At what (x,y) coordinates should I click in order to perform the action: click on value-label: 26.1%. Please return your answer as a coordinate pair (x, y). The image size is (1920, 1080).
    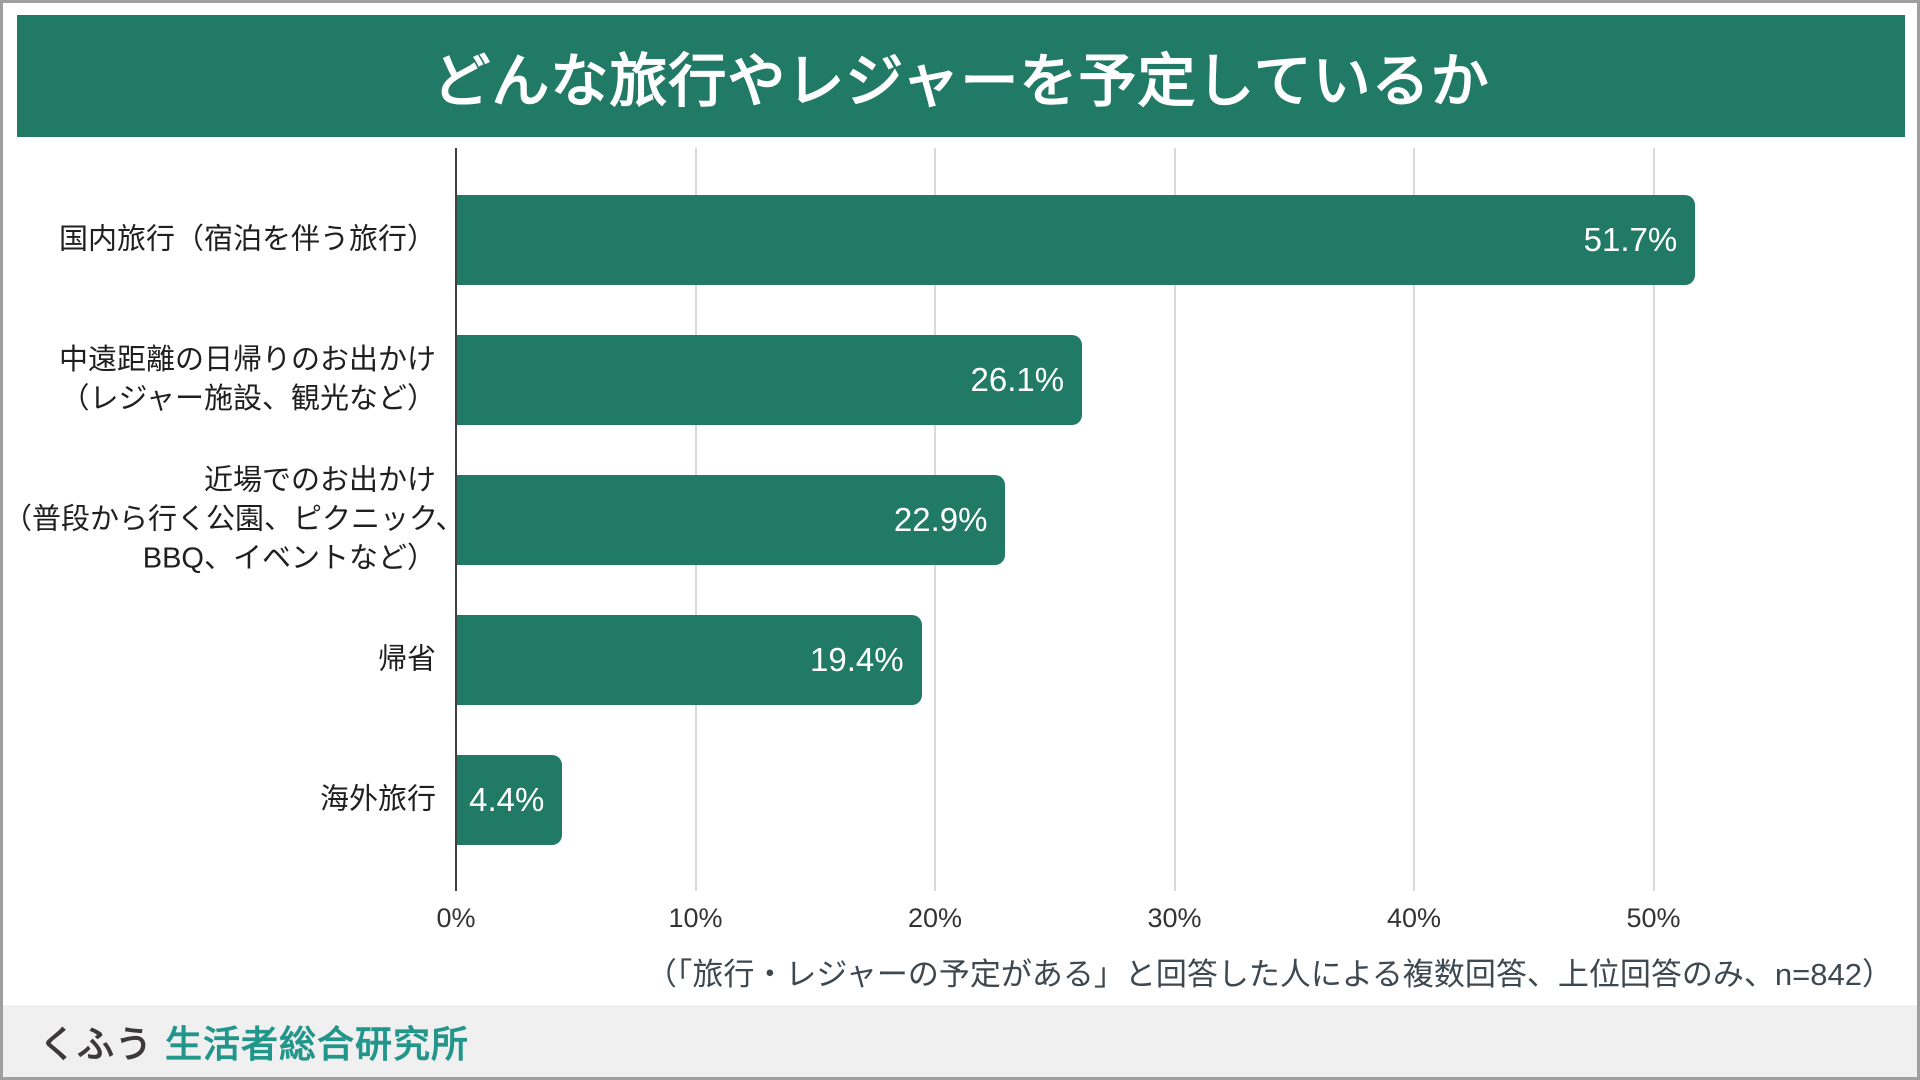
    Looking at the image, I should click on (1017, 379).